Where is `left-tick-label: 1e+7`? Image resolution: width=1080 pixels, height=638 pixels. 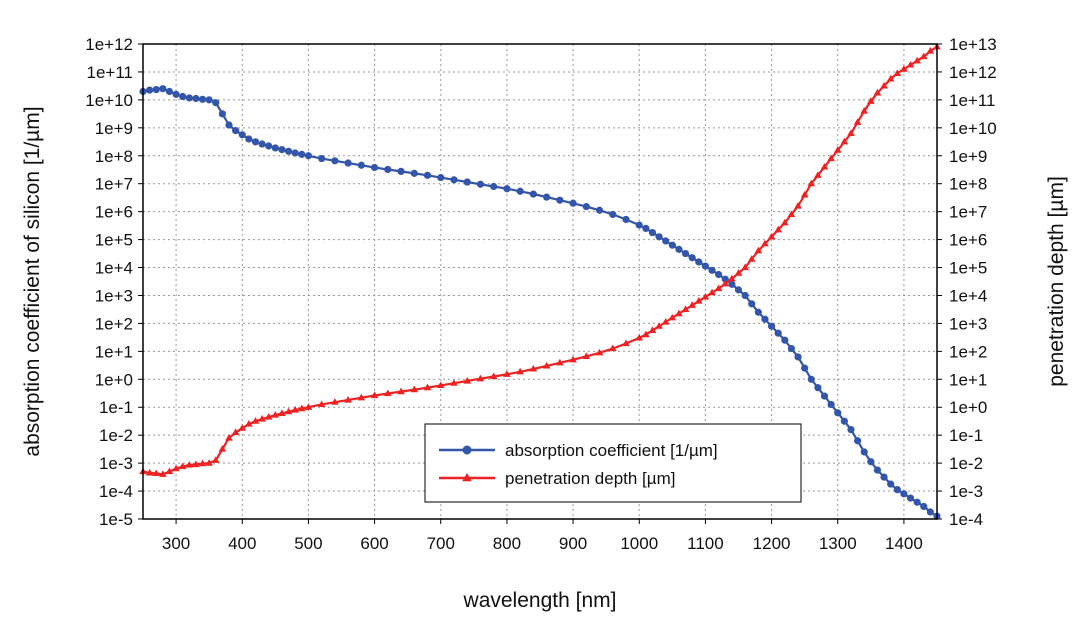
left-tick-label: 1e+7 is located at coordinates (114, 184).